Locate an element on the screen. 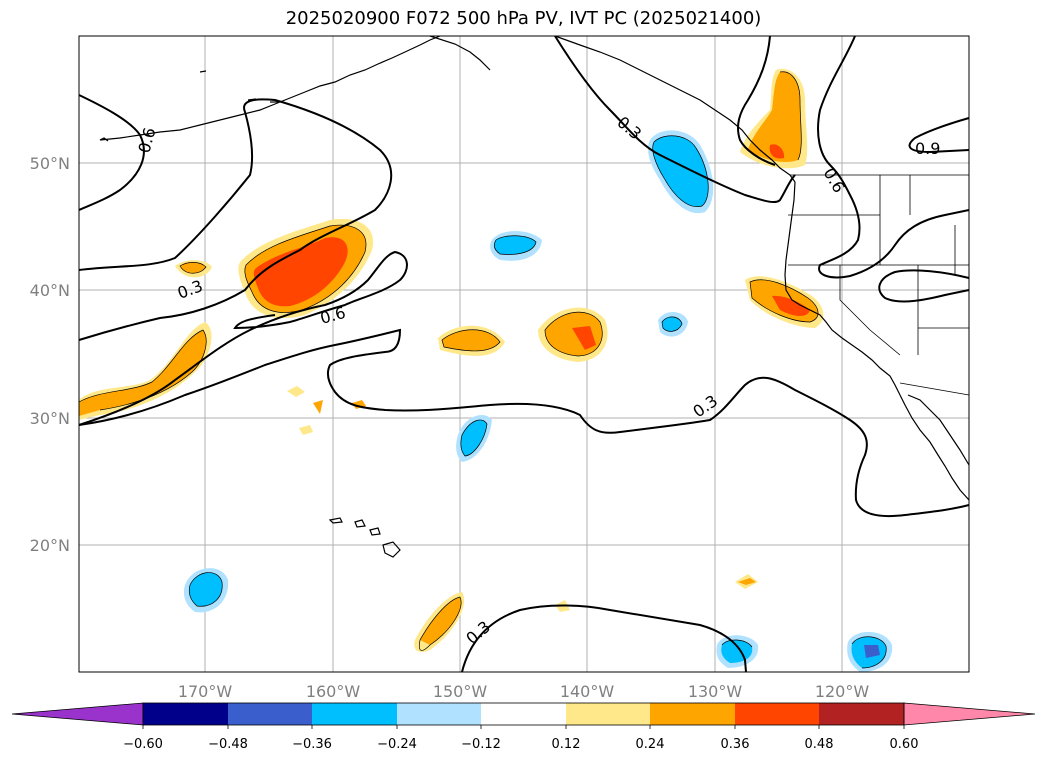 Image resolution: width=1047 pixels, height=765 pixels. lon-tick-labels: 170°W 160°W 150°W 140°W 130°W 120°W is located at coordinates (524, 691).